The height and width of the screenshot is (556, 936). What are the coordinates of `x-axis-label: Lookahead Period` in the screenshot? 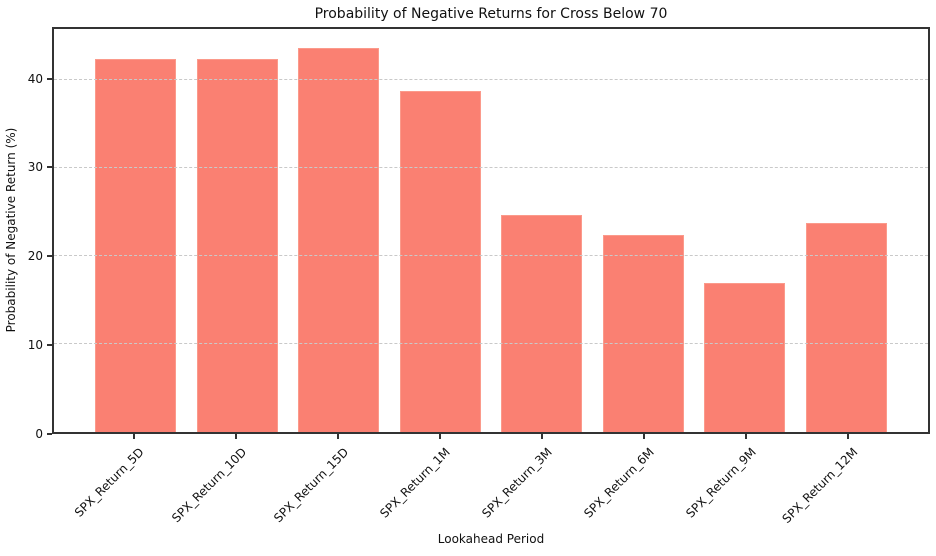 It's located at (491, 539).